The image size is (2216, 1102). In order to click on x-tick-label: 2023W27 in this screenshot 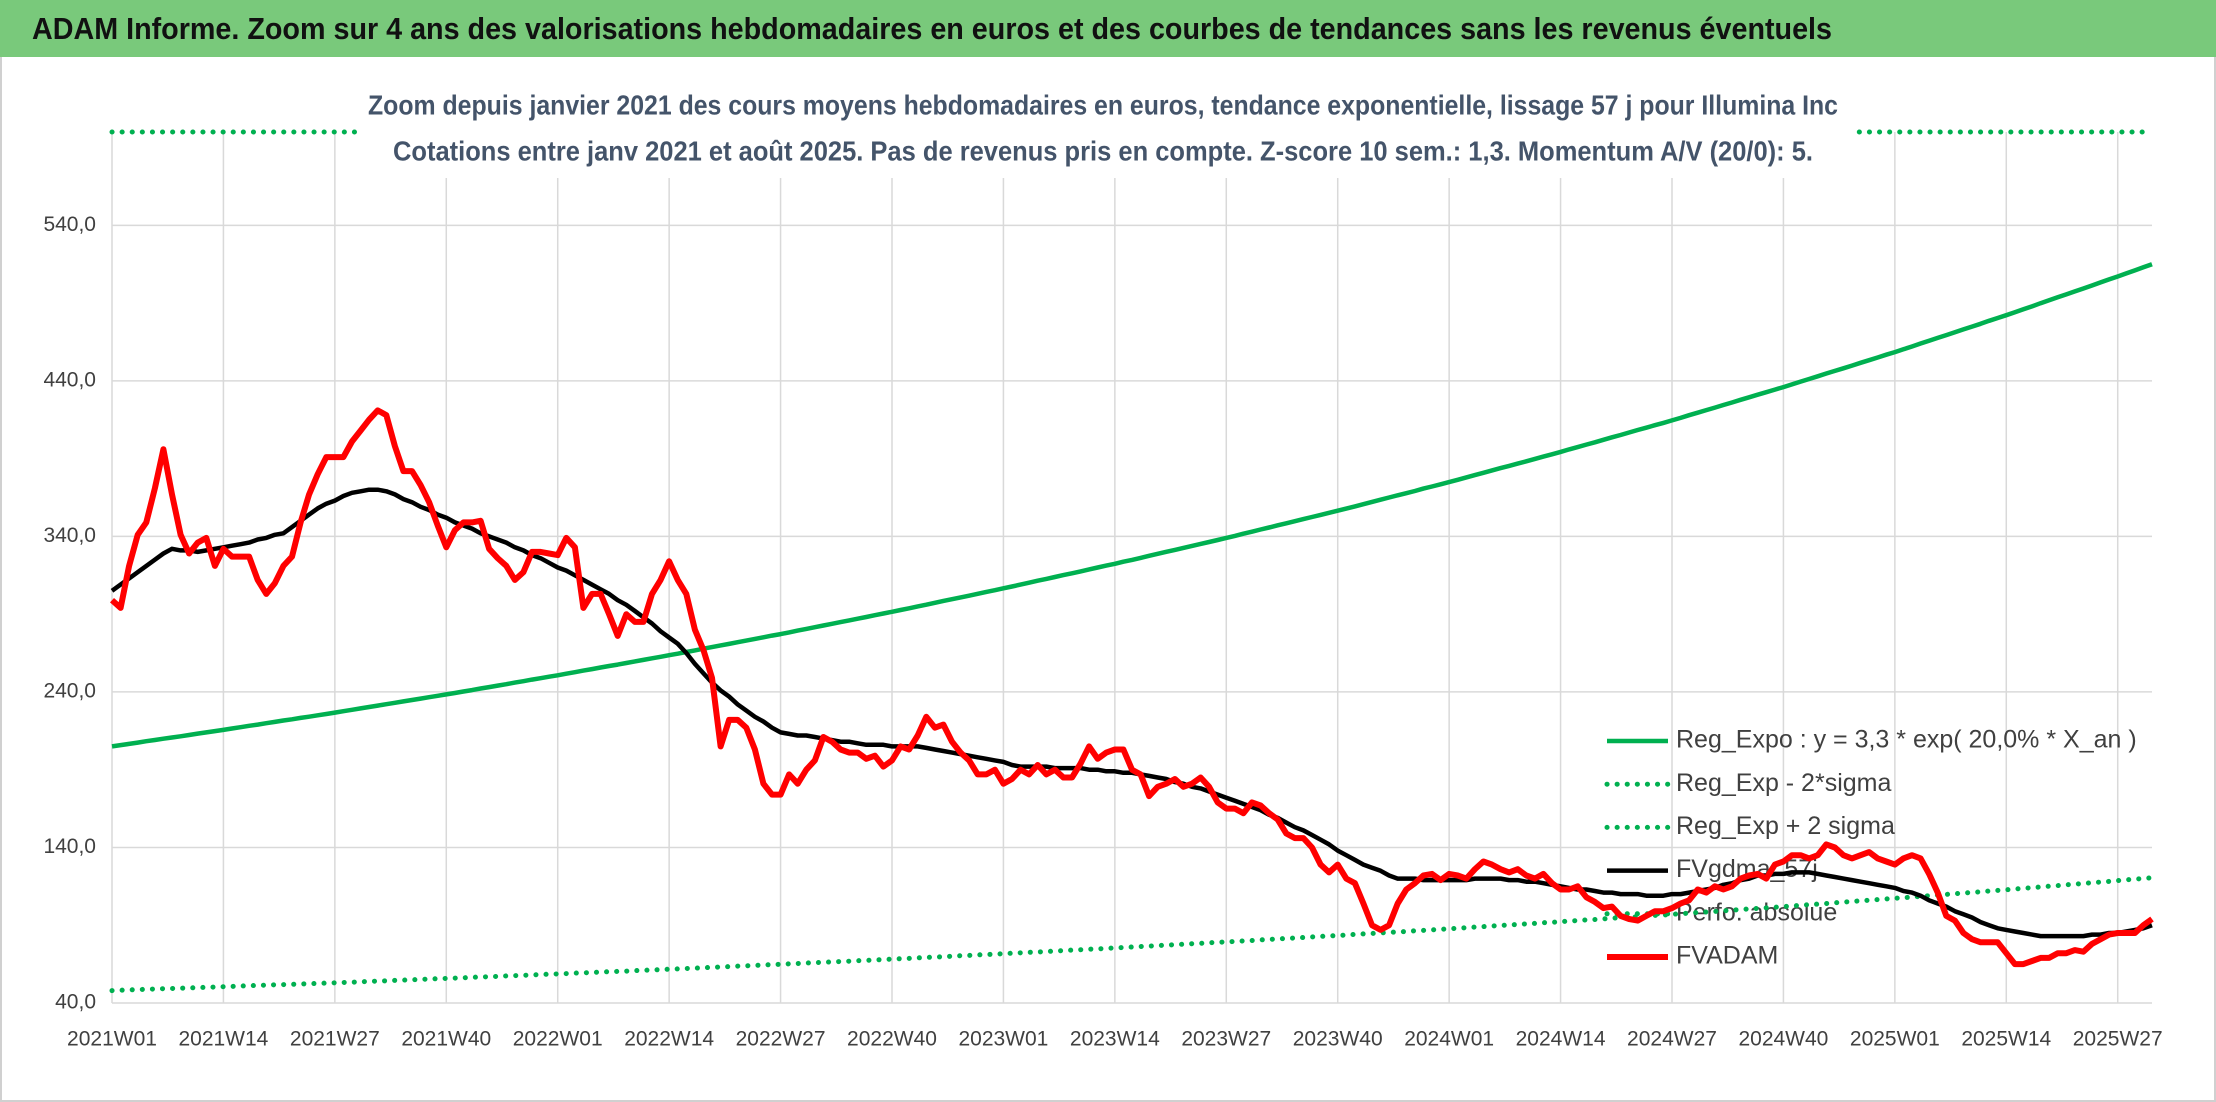, I will do `click(1226, 1039)`.